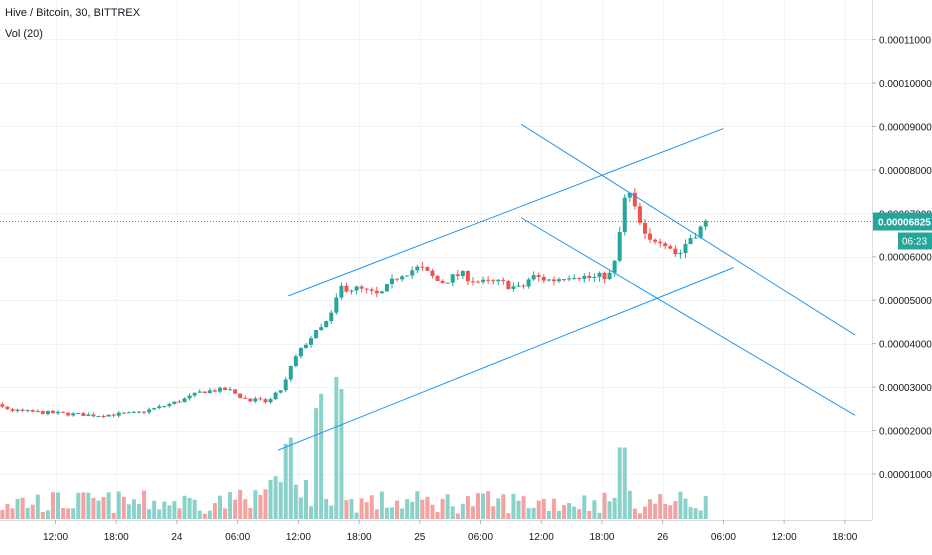  What do you see at coordinates (177, 537) in the screenshot?
I see `time-tick-label: 24` at bounding box center [177, 537].